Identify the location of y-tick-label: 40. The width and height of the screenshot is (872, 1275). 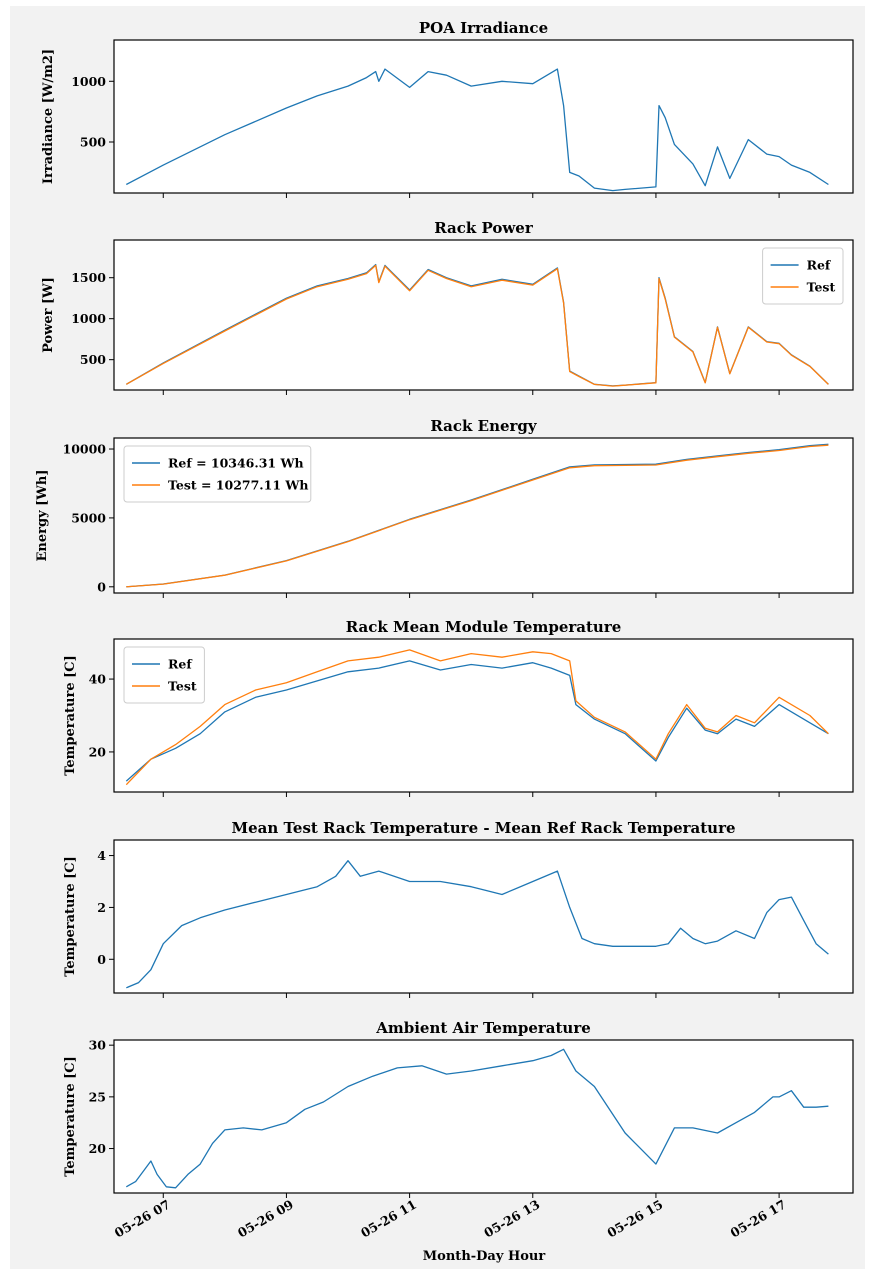
(98, 679).